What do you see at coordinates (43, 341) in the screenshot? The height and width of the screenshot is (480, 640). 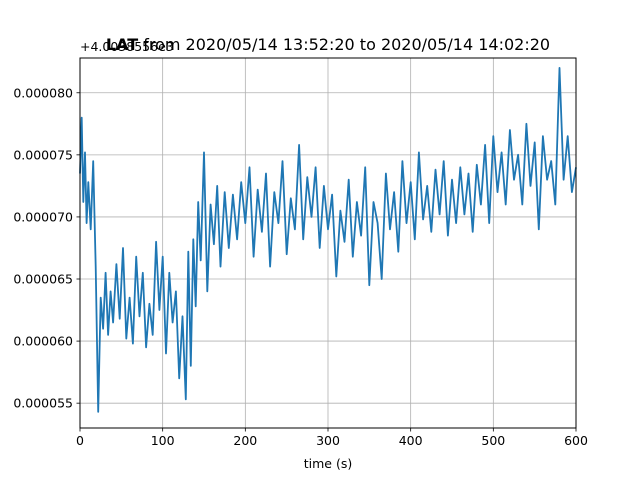 I see `y-tick-label: 0.000060` at bounding box center [43, 341].